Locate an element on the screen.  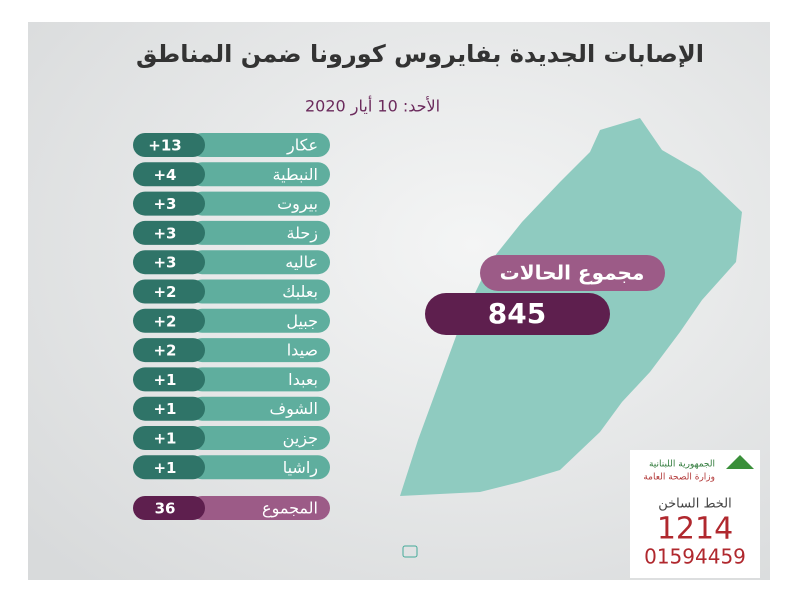
hotline-box is located at coordinates (695, 534).